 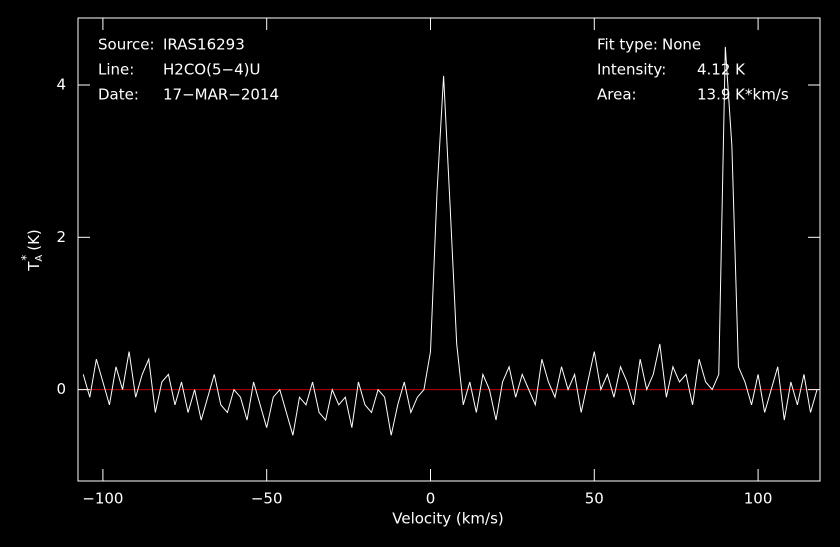 What do you see at coordinates (447, 519) in the screenshot?
I see `x-axis-label: Velocity (km/s)` at bounding box center [447, 519].